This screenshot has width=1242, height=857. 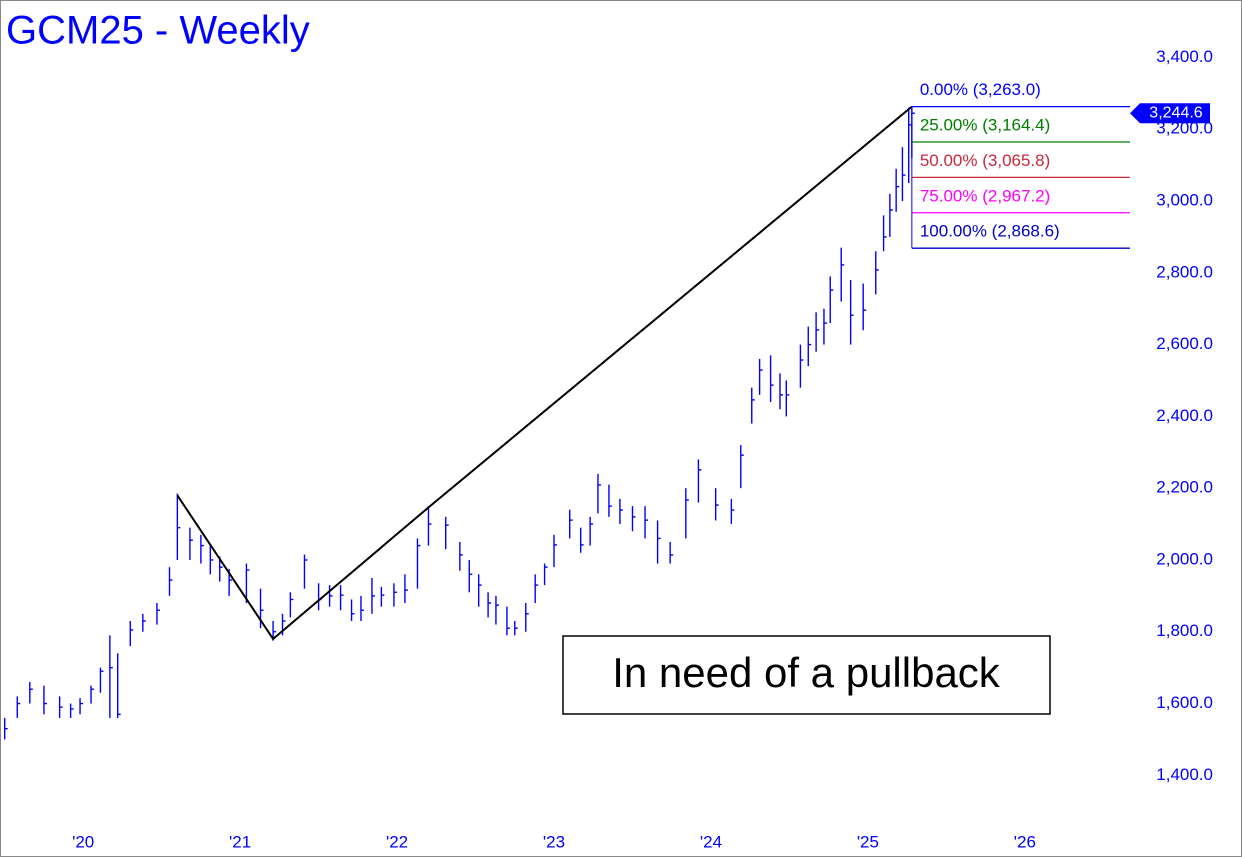 What do you see at coordinates (1184, 56) in the screenshot?
I see `y-tick-label: 3,400.0` at bounding box center [1184, 56].